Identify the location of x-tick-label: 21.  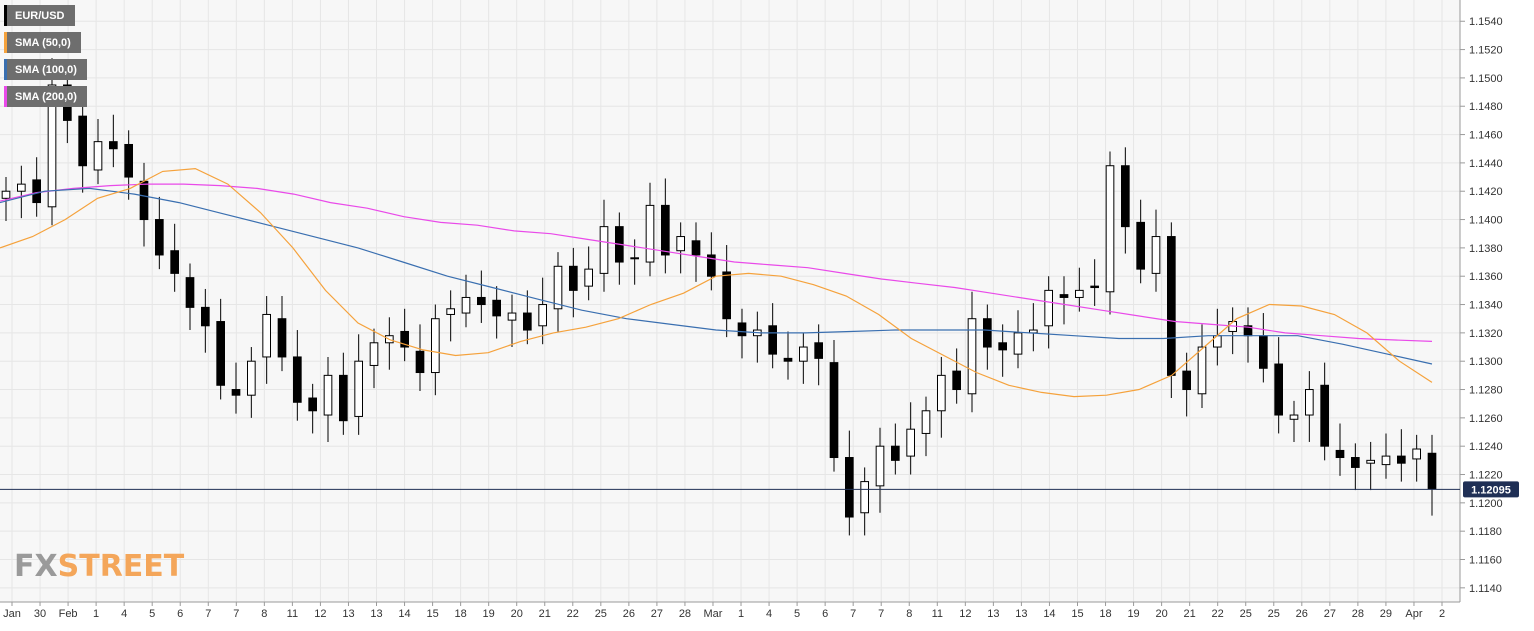
(545, 614).